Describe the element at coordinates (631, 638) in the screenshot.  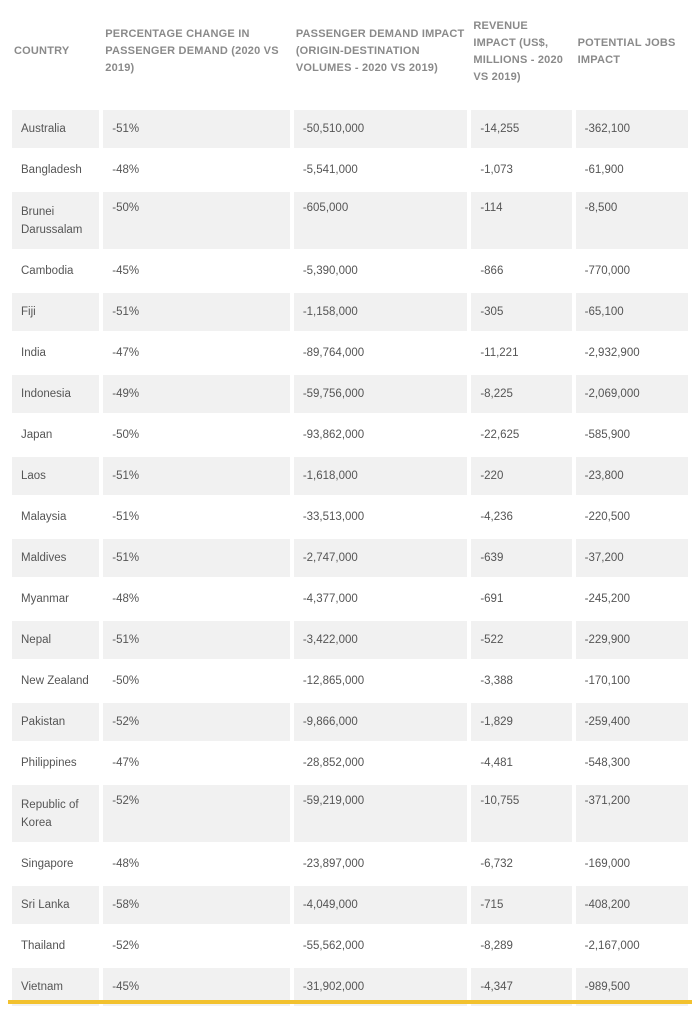
I see `cell-jobs: -229,900` at that location.